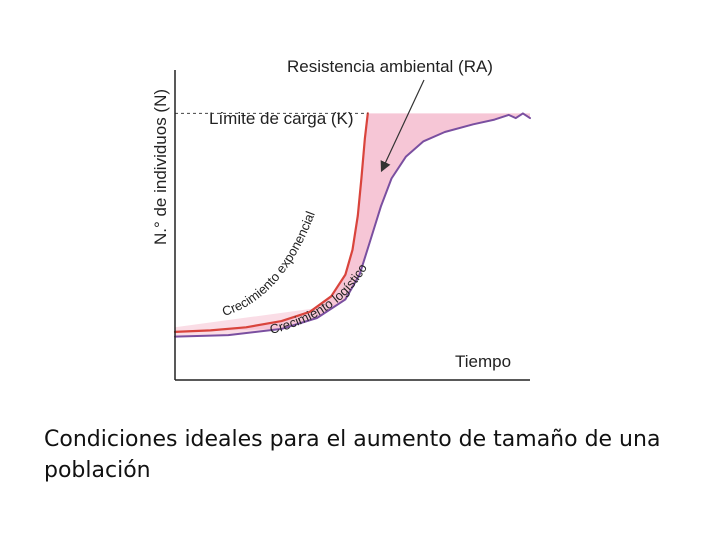 The image size is (720, 540). What do you see at coordinates (281, 118) in the screenshot?
I see `carrying-capacity-label: Límite de carga (K)` at bounding box center [281, 118].